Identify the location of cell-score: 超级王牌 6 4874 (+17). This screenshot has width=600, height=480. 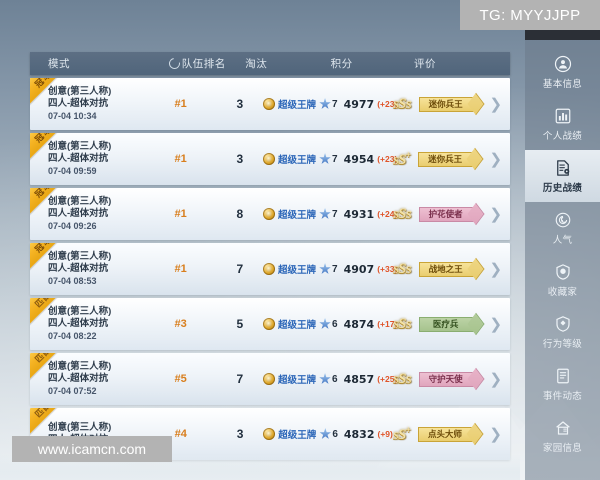
(330, 324).